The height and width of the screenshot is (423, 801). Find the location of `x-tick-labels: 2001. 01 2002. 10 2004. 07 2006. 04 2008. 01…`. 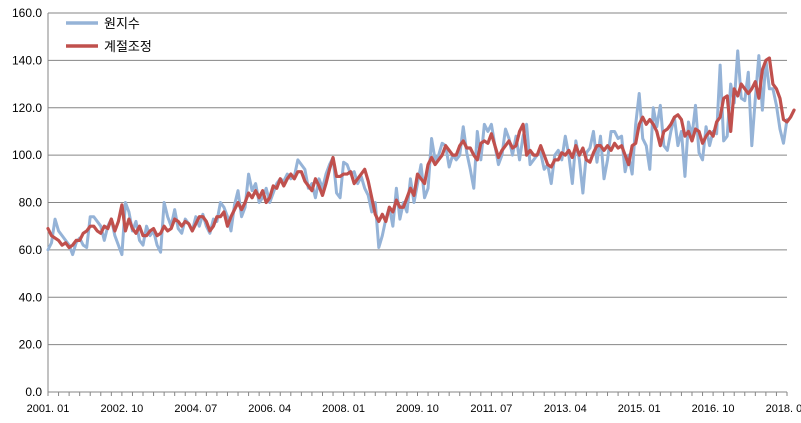

x-tick-labels: 2001. 01 2002. 10 2004. 07 2006. 04 2008. 01… is located at coordinates (414, 409).